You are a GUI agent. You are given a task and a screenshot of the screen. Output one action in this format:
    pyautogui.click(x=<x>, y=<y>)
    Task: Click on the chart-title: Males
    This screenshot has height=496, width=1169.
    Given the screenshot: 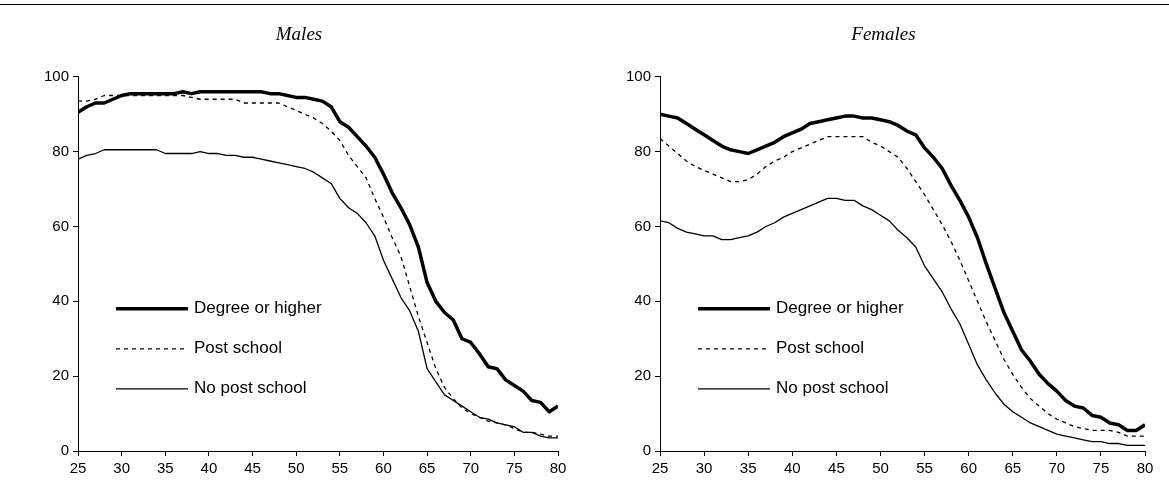 What is the action you would take?
    pyautogui.click(x=298, y=34)
    